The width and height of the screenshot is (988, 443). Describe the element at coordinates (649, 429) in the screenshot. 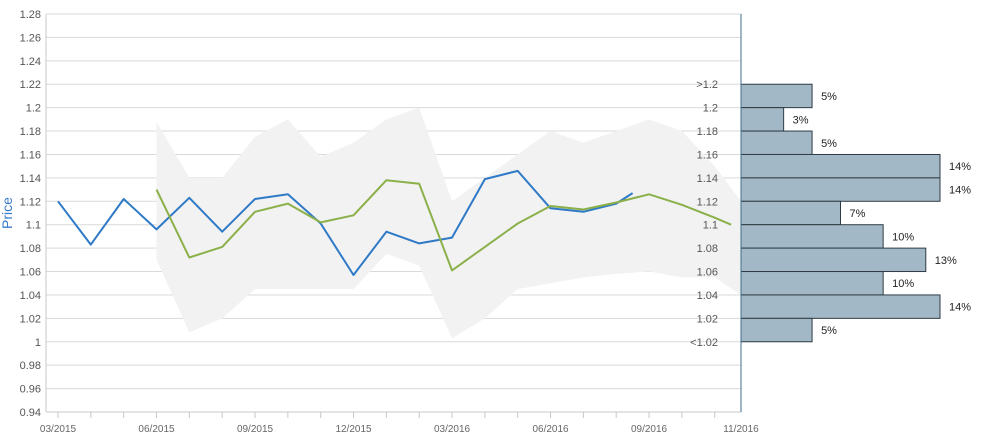

I see `x-tick-label: 09/2016` at that location.